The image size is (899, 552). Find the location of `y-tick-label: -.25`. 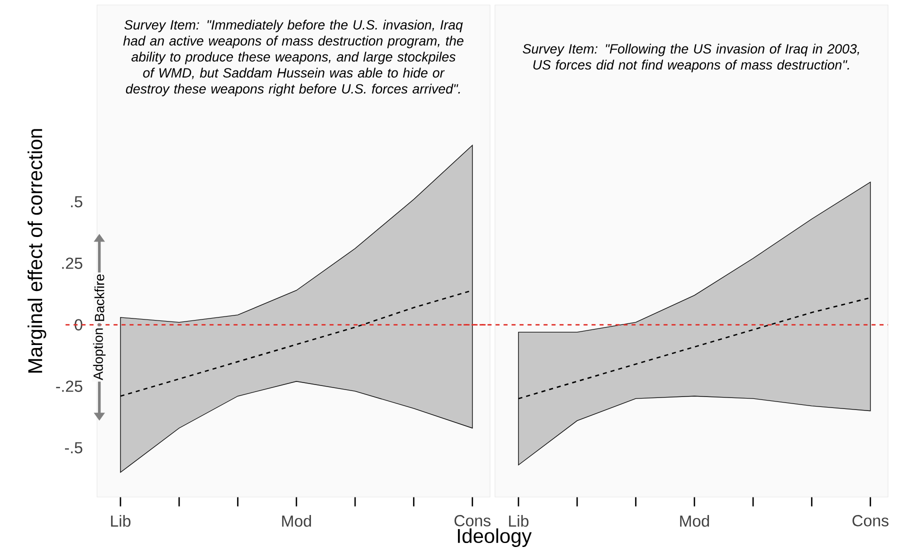

y-tick-label: -.25 is located at coordinates (69, 386).